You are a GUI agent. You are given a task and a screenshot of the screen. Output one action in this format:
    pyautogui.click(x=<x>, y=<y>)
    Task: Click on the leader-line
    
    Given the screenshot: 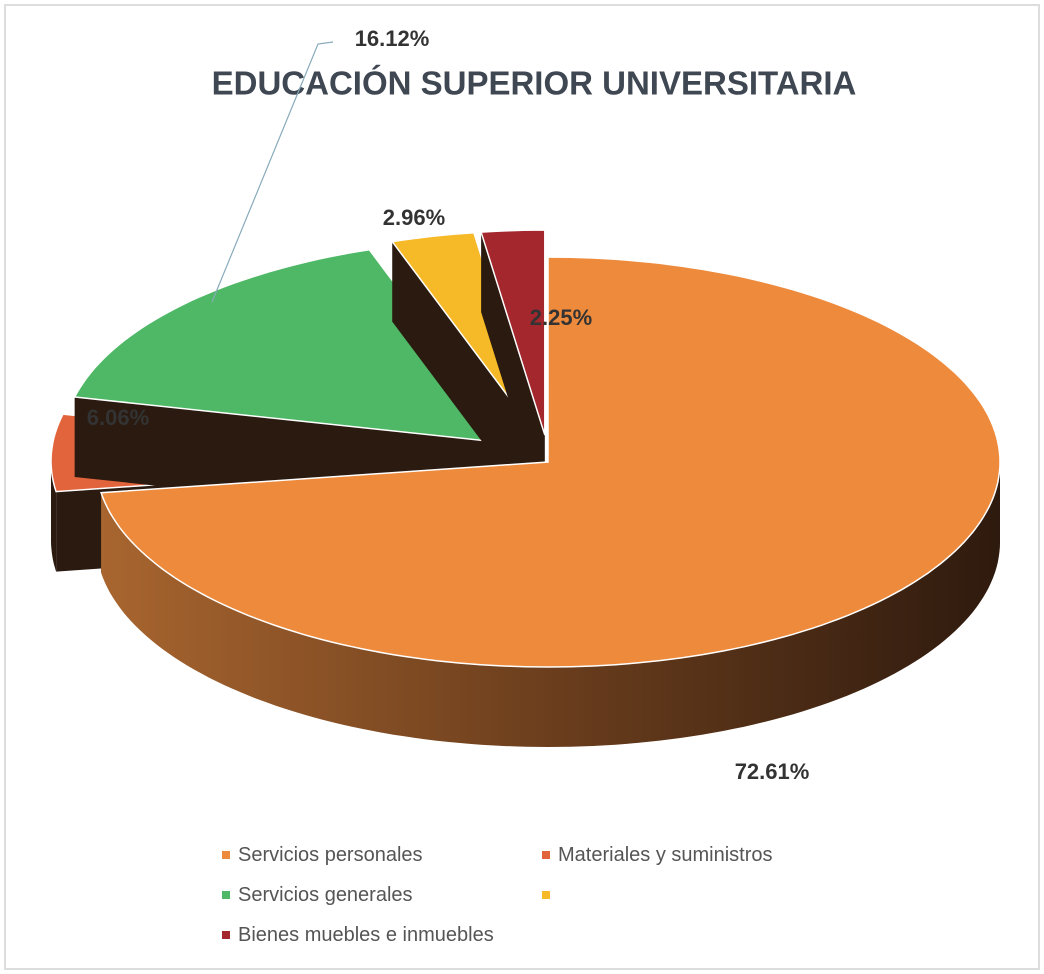 What is the action you would take?
    pyautogui.click(x=272, y=172)
    